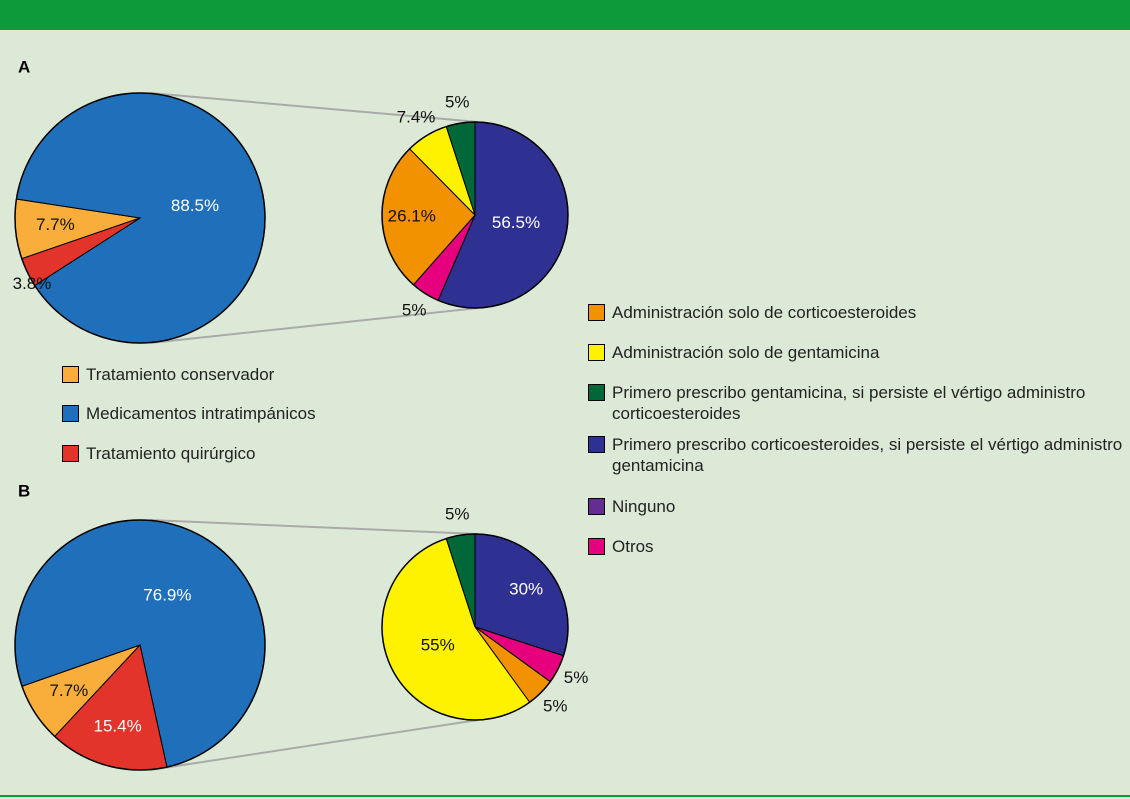 The image size is (1130, 799). What do you see at coordinates (412, 215) in the screenshot?
I see `value-label: 26.1%` at bounding box center [412, 215].